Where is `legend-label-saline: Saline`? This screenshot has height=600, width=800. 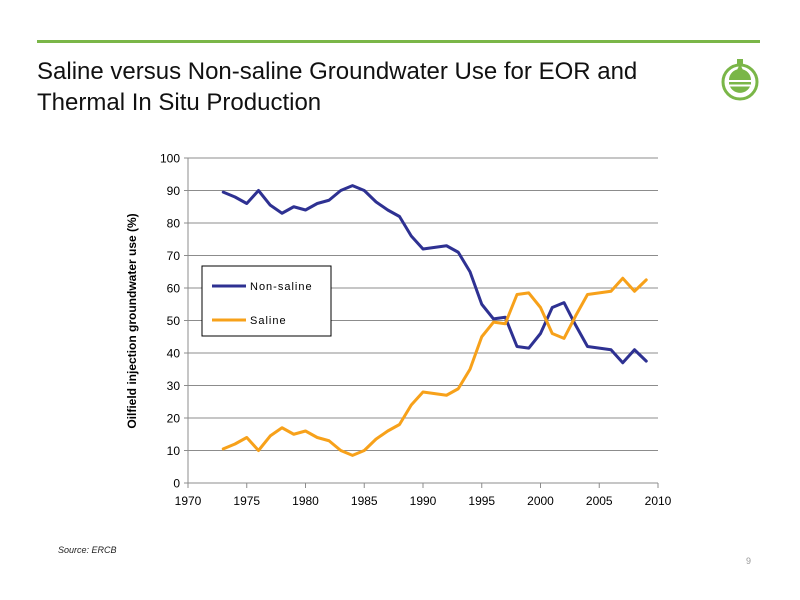
legend-label-saline: Saline is located at coordinates (268, 321).